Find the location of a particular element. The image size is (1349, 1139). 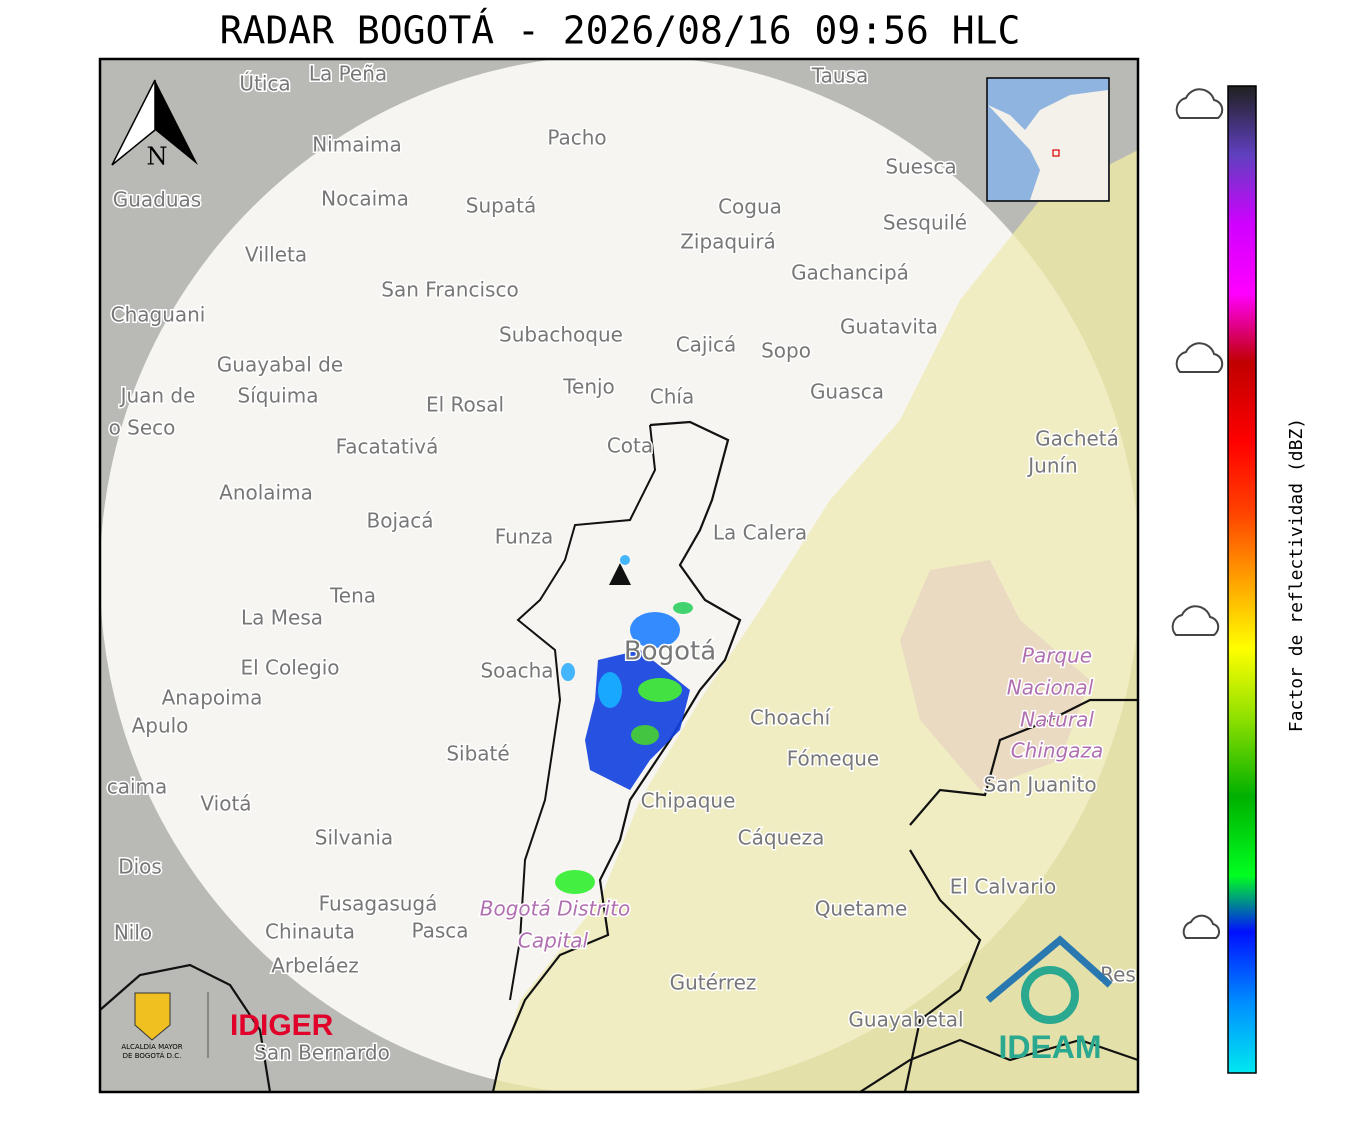

place: La Peña is located at coordinates (348, 74).